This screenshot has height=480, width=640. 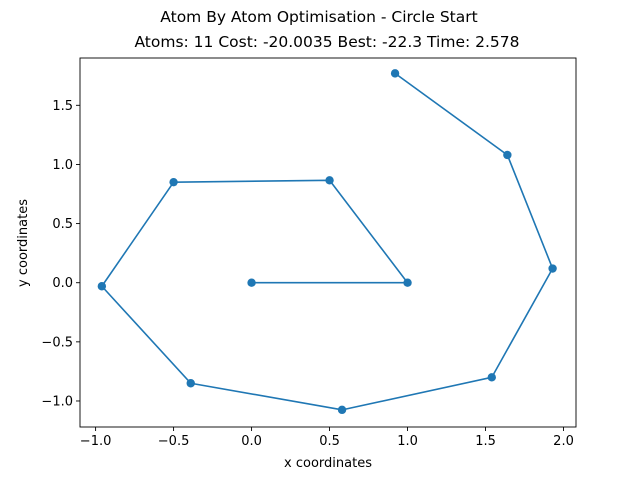 I want to click on x-tick-label: 1.0, so click(x=407, y=441).